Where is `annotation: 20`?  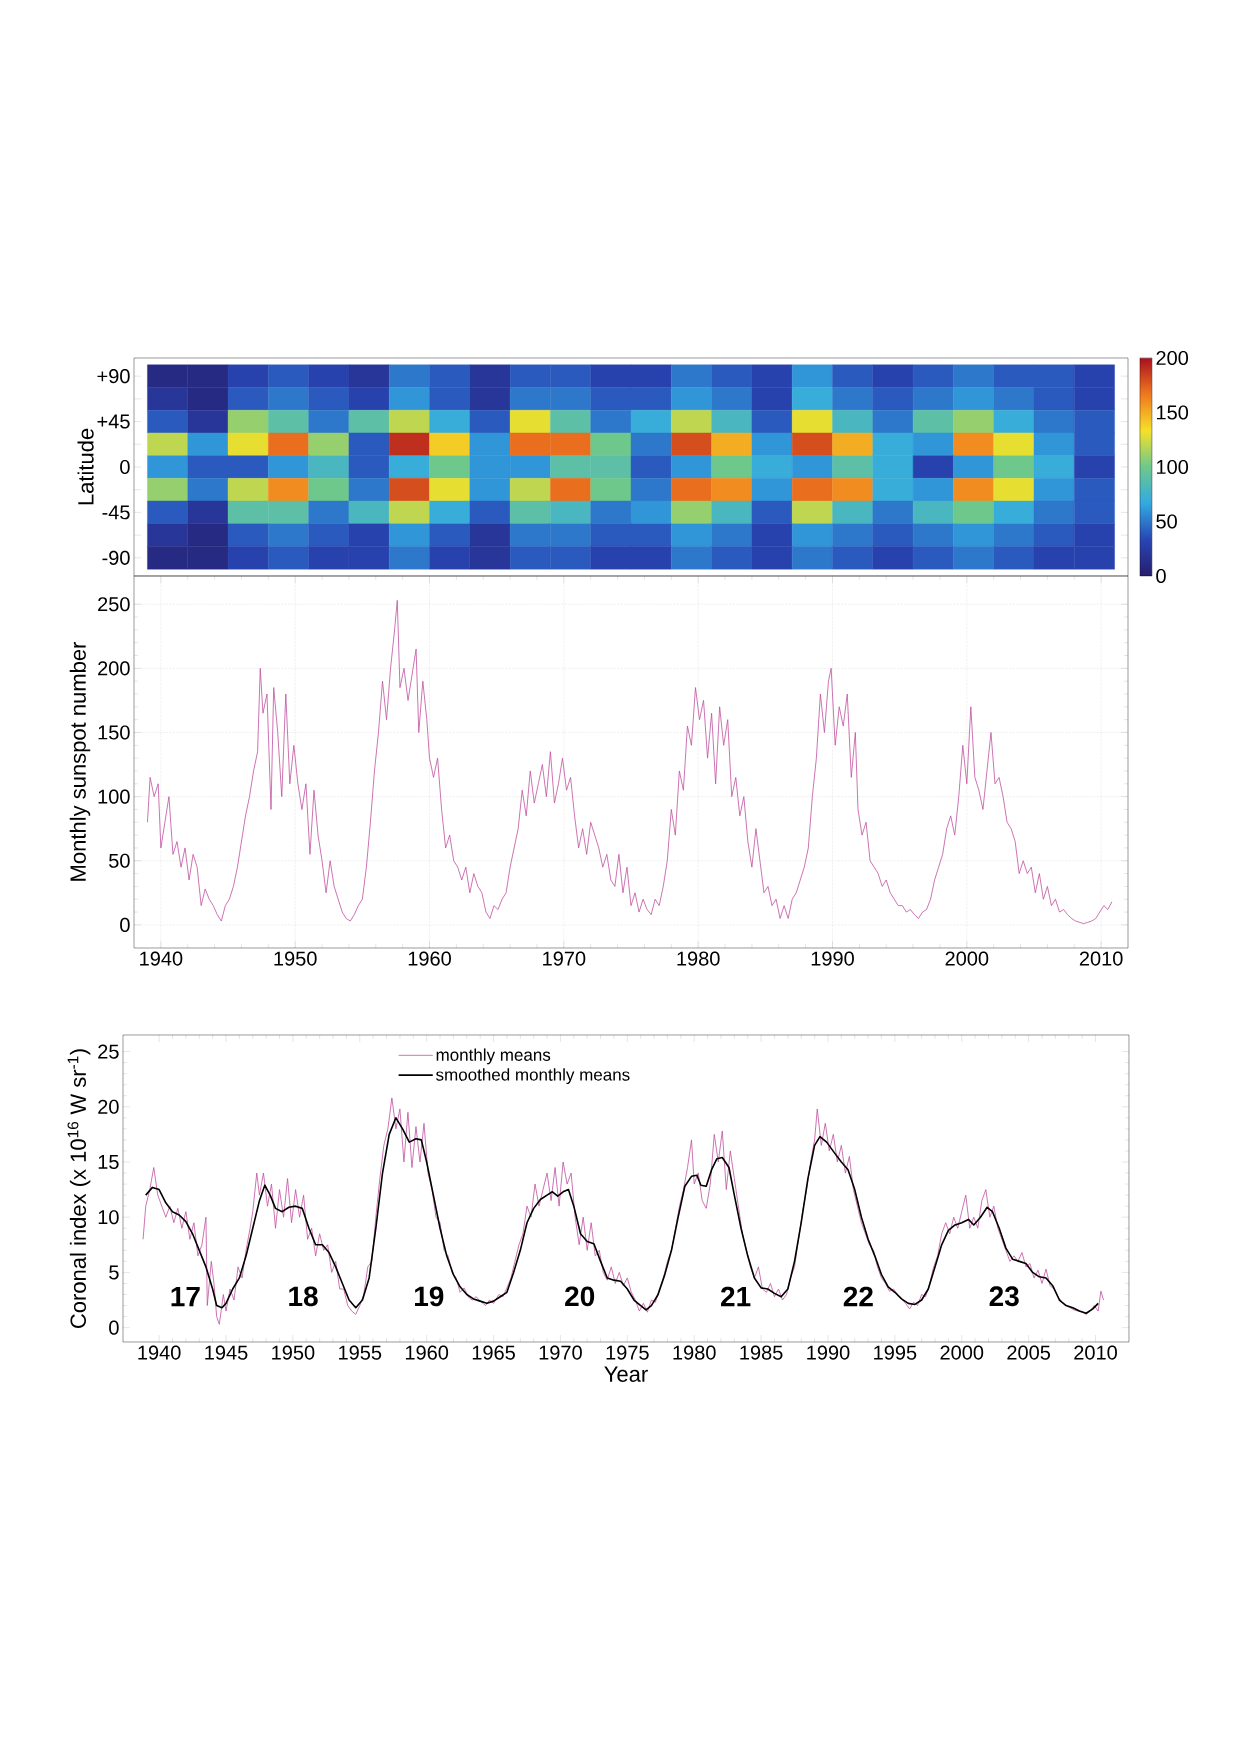
annotation: 20 is located at coordinates (580, 1296).